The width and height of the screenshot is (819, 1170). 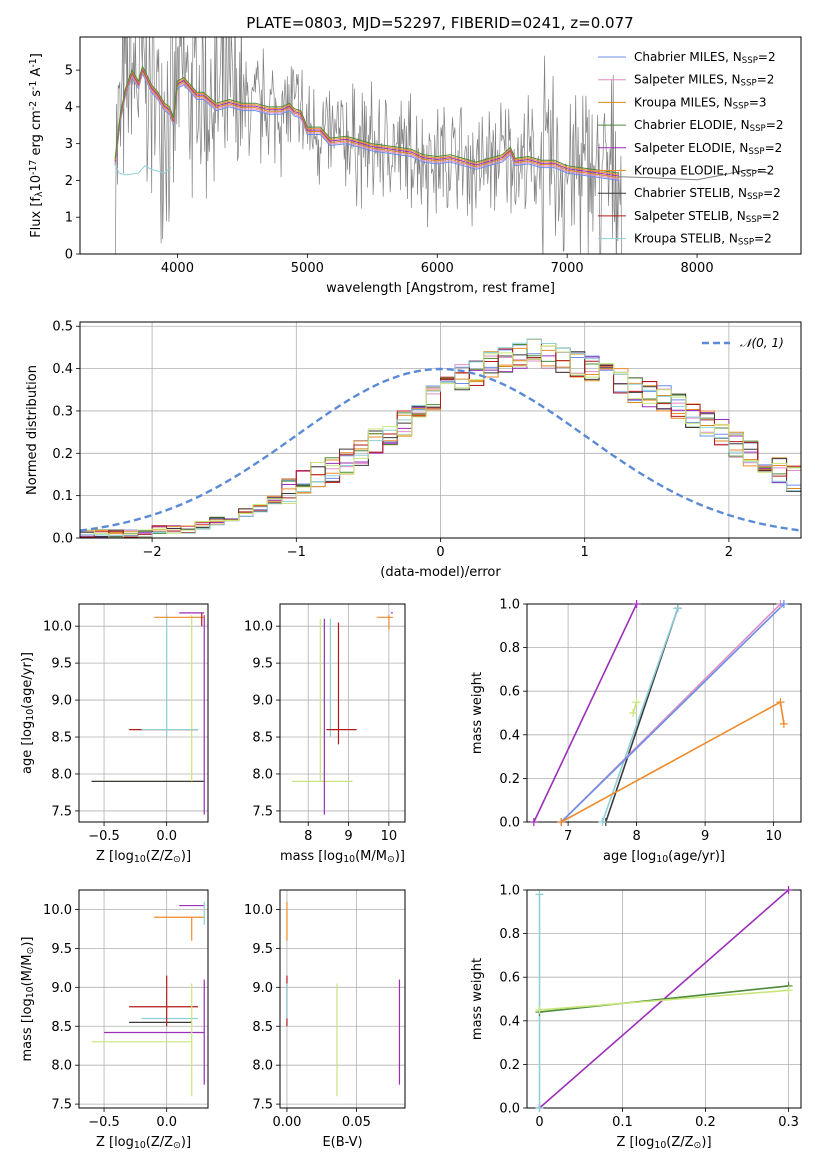 What do you see at coordinates (437, 268) in the screenshot?
I see `x-tick-label: 6000` at bounding box center [437, 268].